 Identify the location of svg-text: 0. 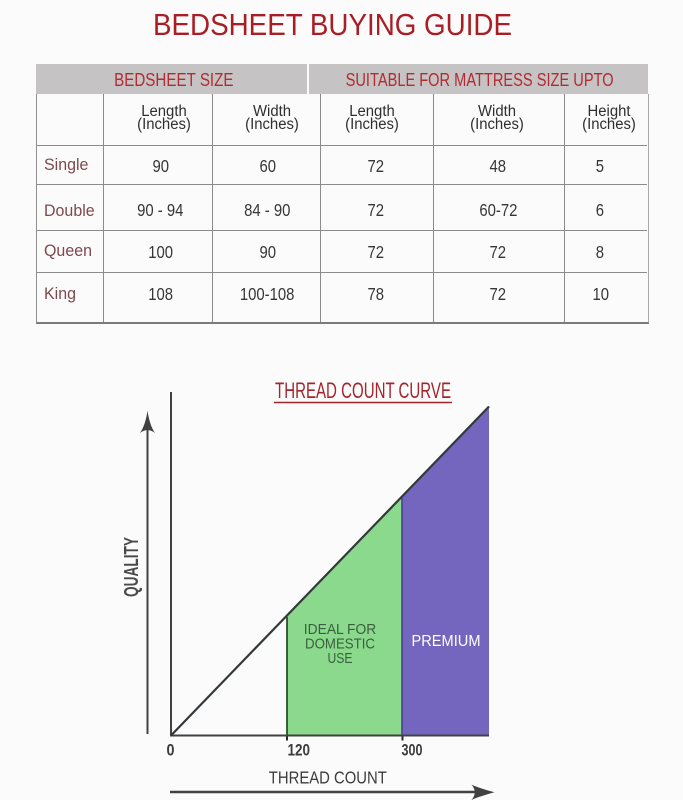
(171, 750).